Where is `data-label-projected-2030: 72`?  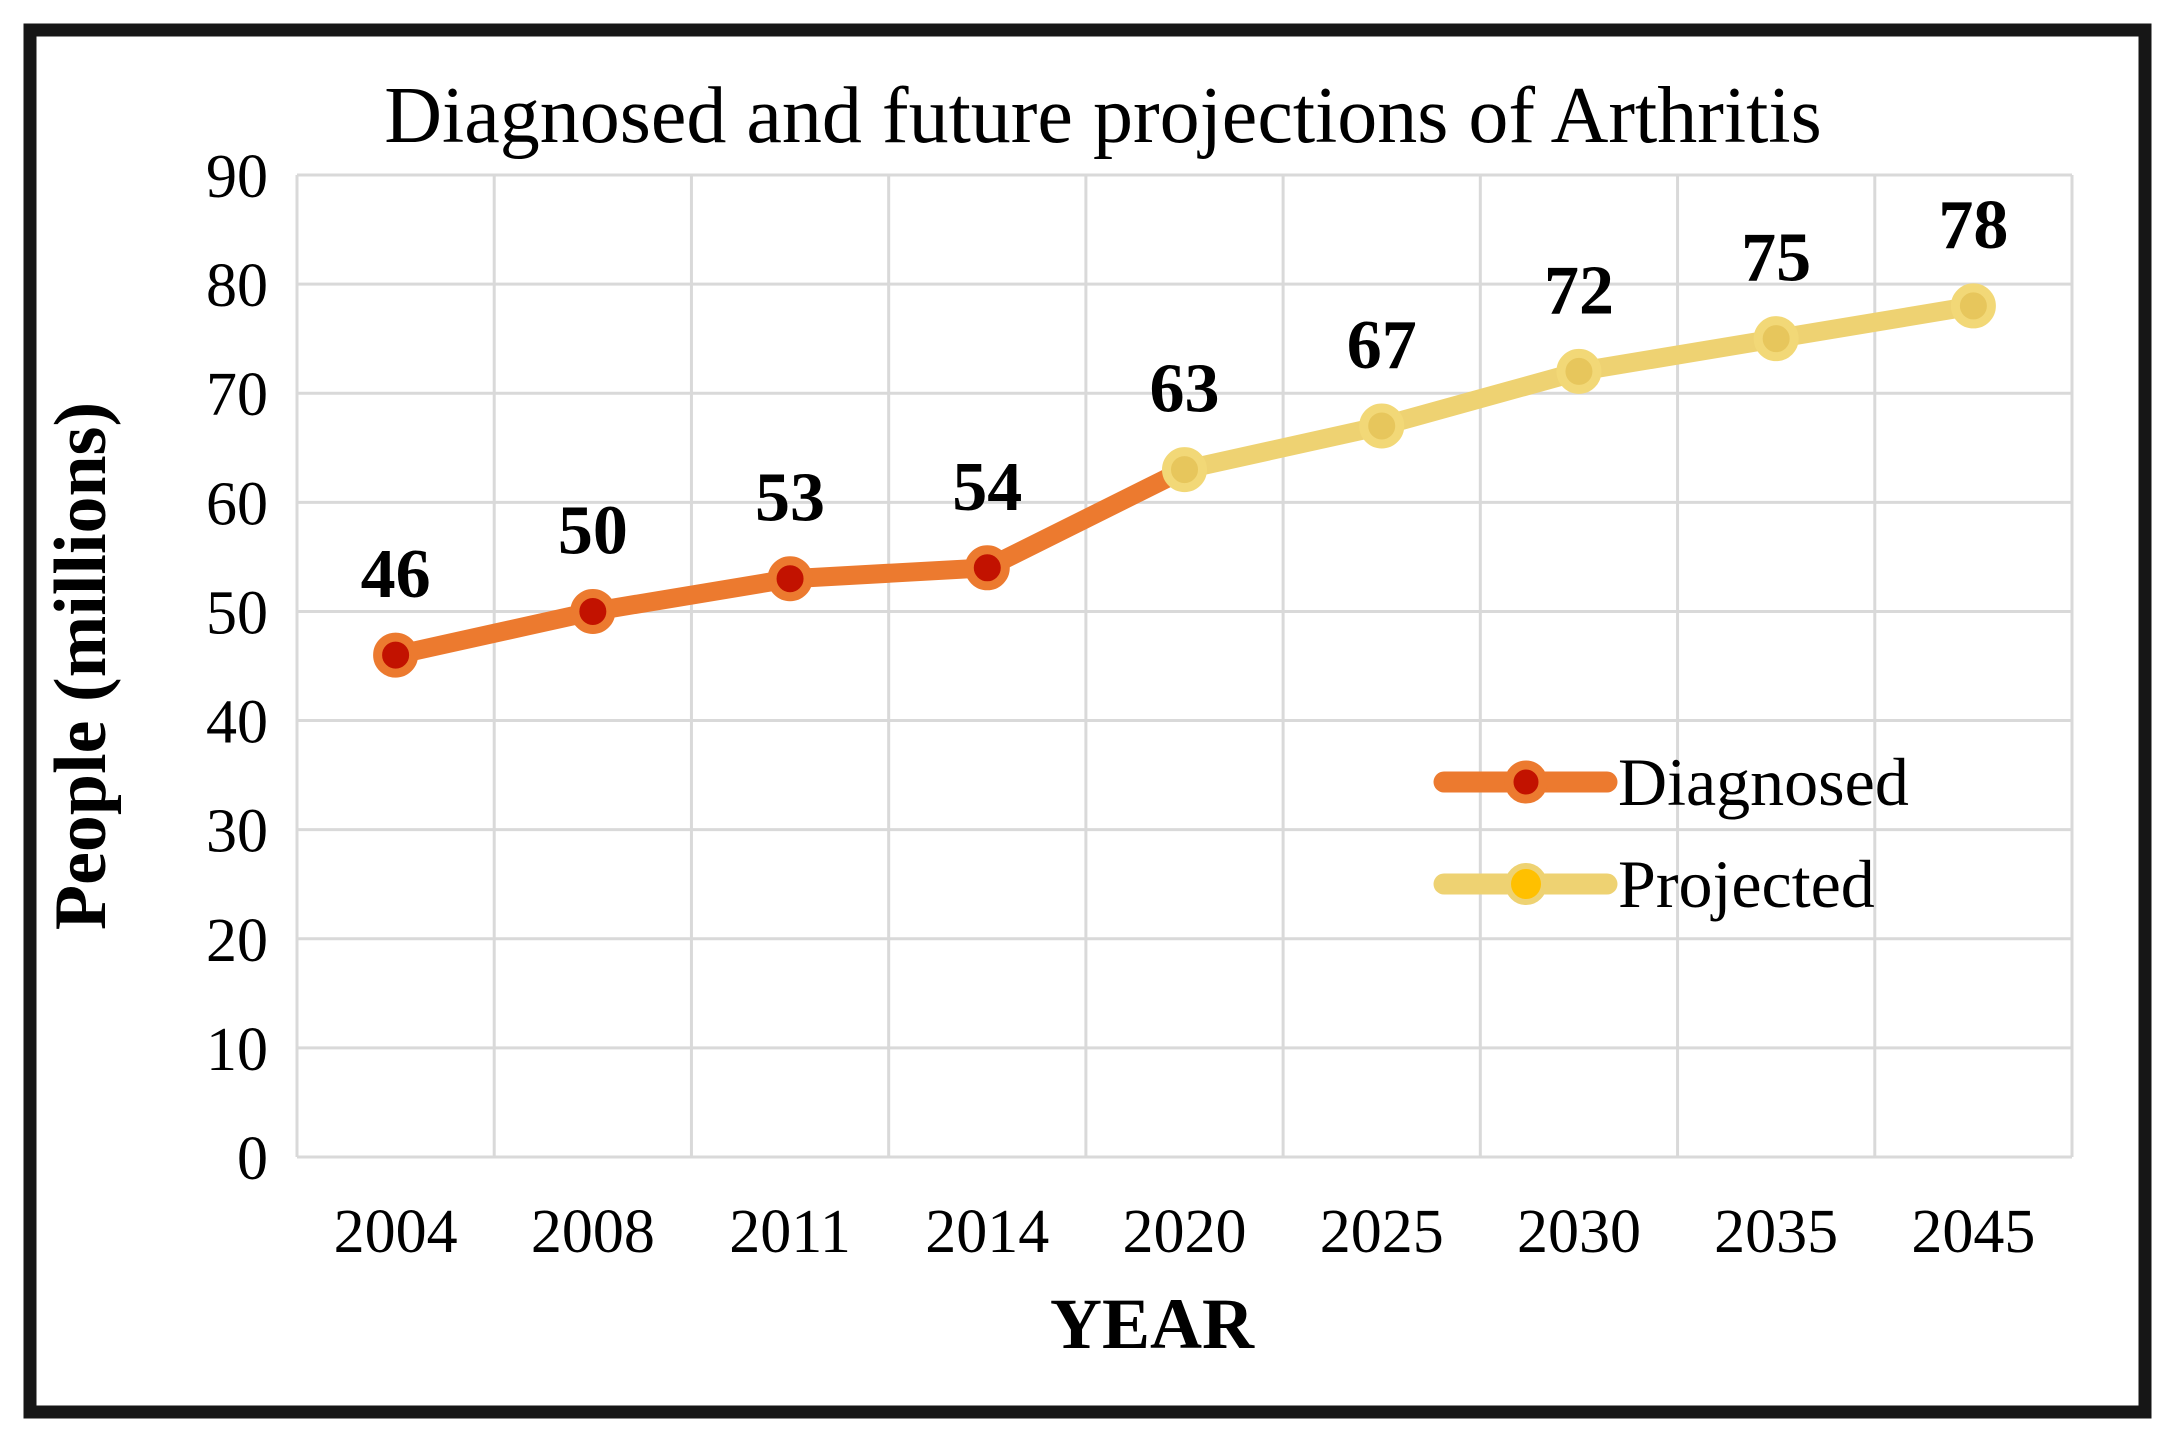 data-label-projected-2030: 72 is located at coordinates (1579, 290).